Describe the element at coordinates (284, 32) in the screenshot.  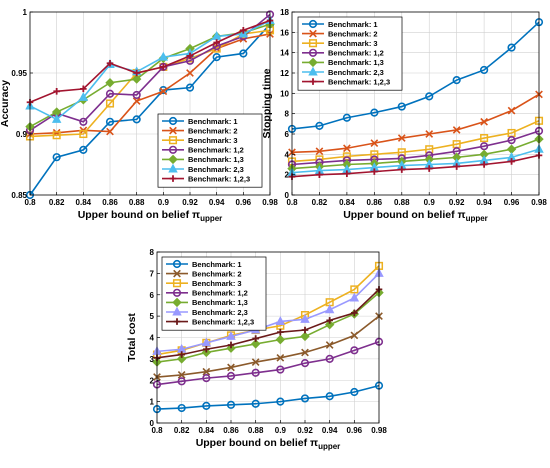
I see `y-tick-label: 16` at that location.